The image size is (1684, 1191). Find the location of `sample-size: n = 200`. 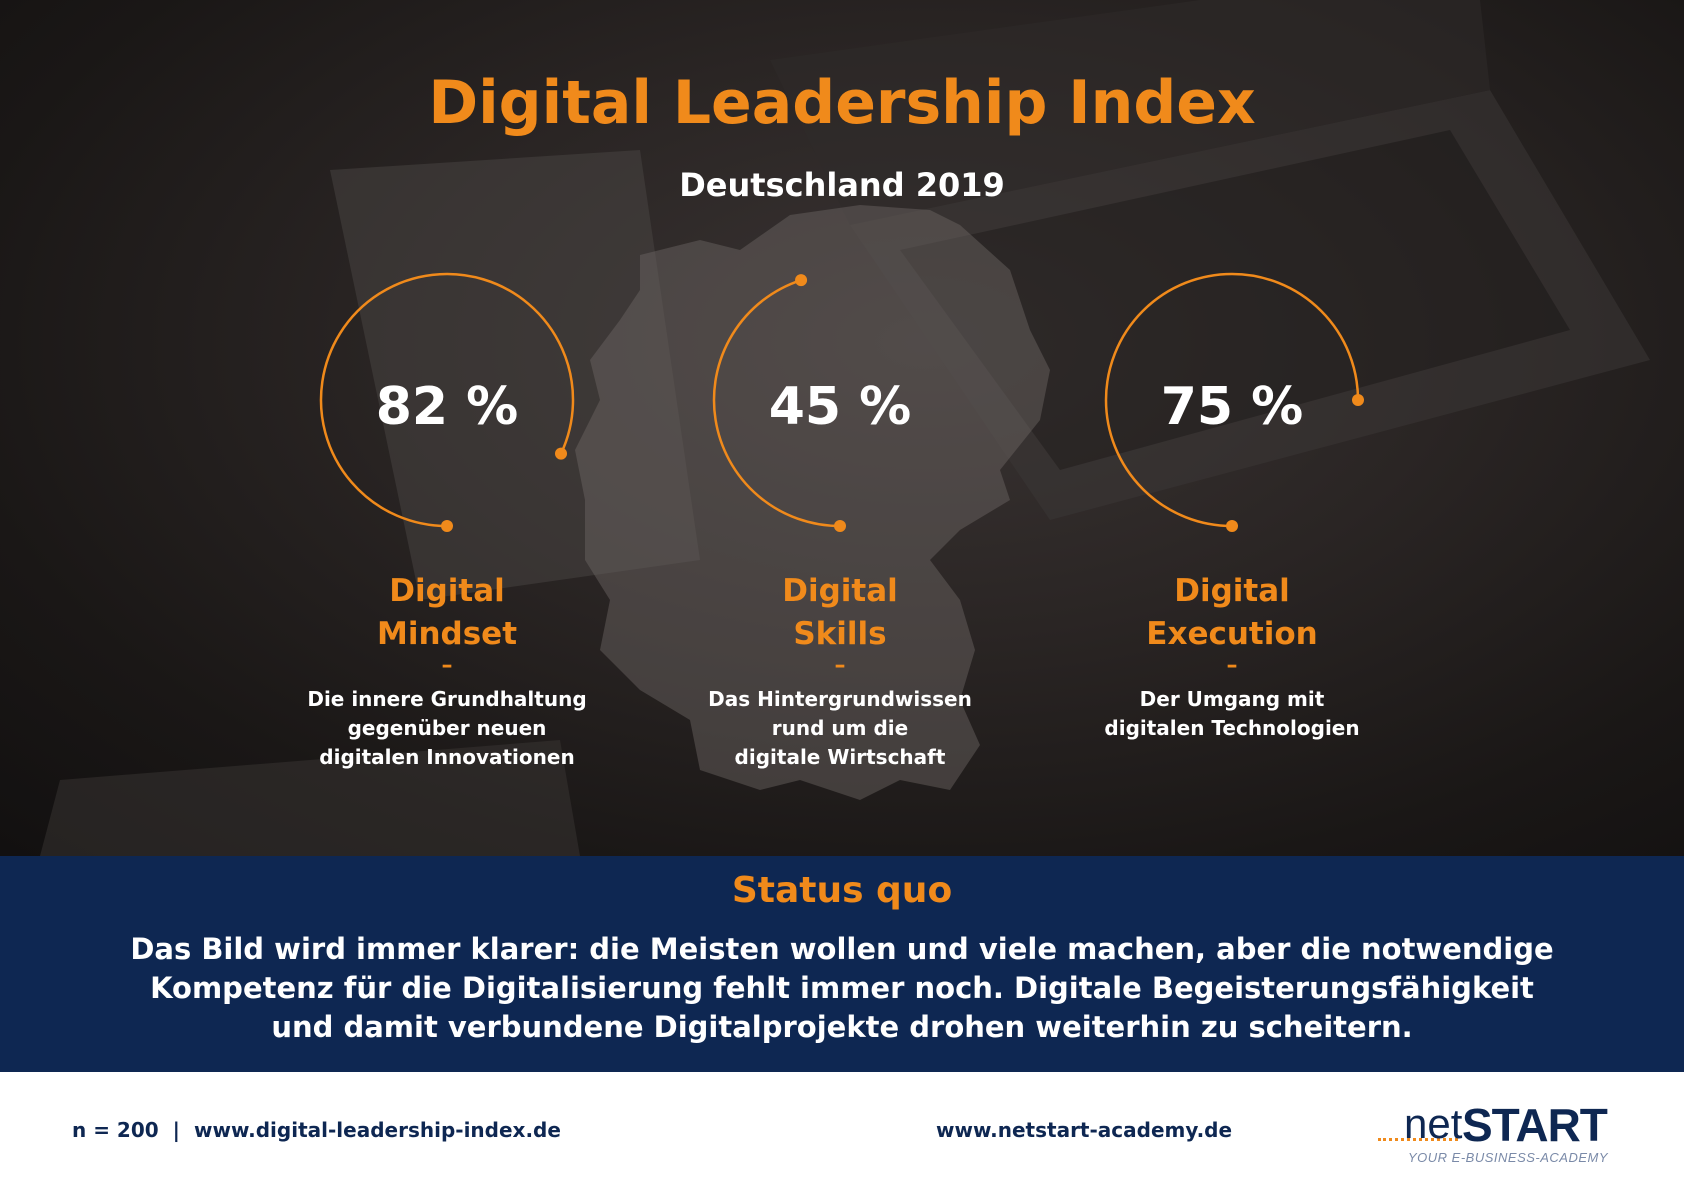

sample-size: n = 200 is located at coordinates (115, 1130).